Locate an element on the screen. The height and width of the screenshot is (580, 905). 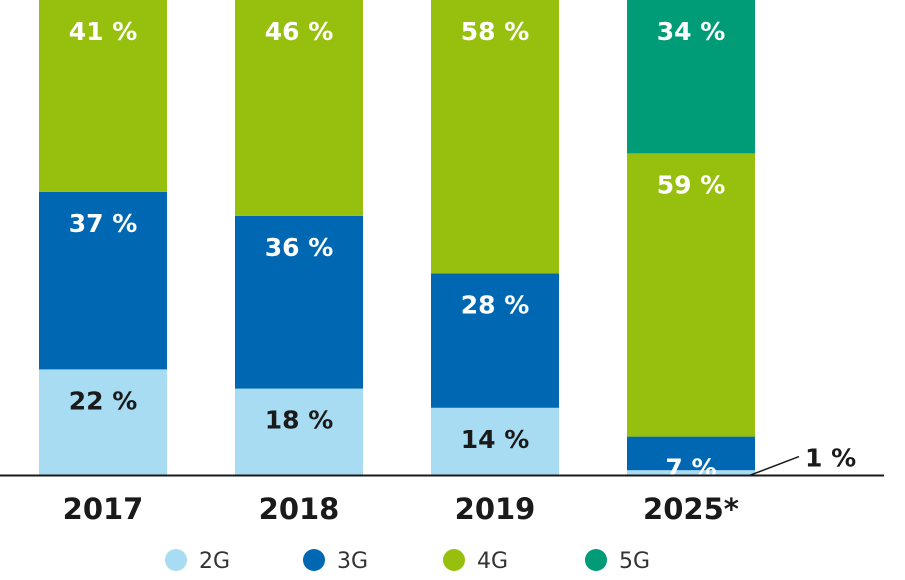
legend-swatch-3g is located at coordinates (314, 560).